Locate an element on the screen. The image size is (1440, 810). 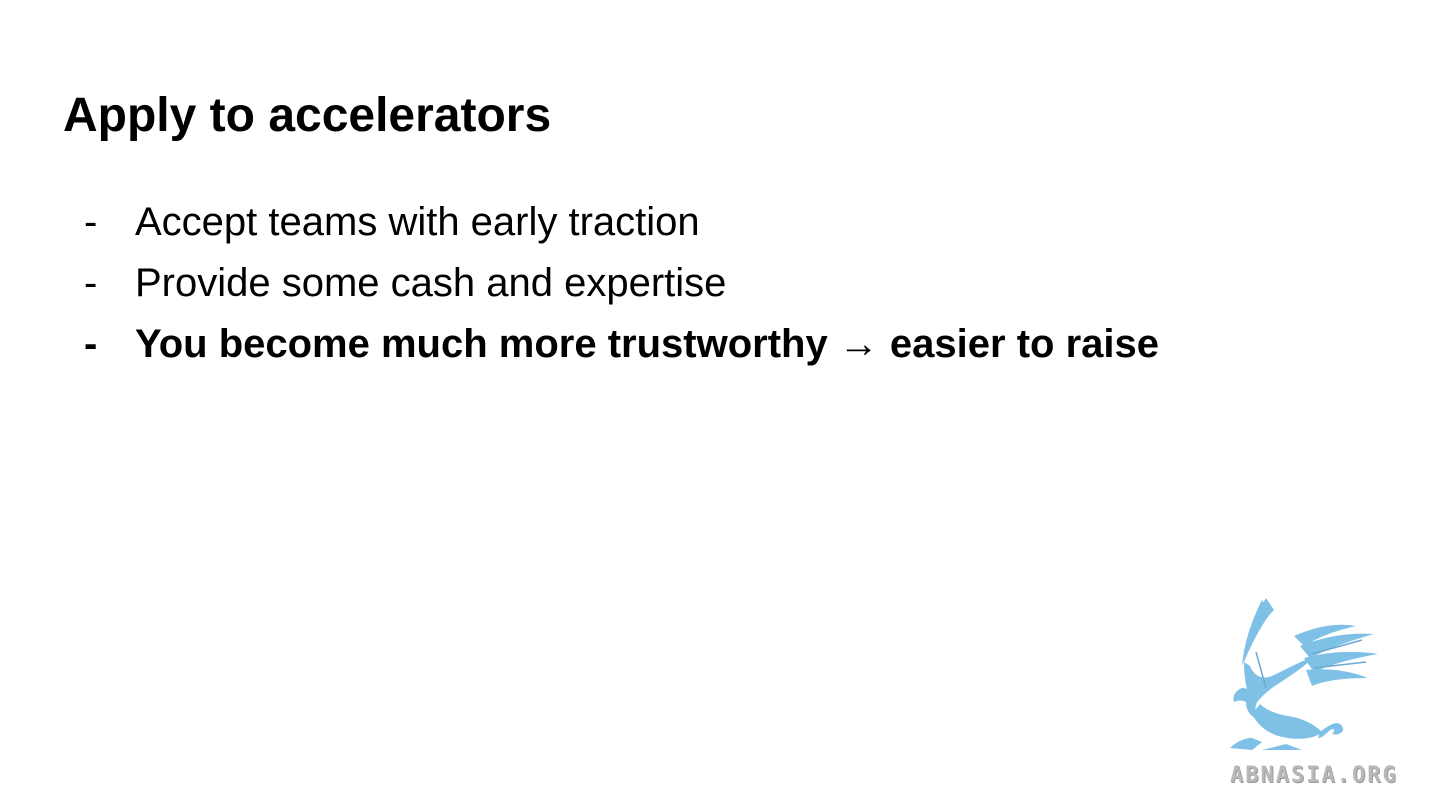
watermark-text: ABNASIA.ORG is located at coordinates (1314, 775).